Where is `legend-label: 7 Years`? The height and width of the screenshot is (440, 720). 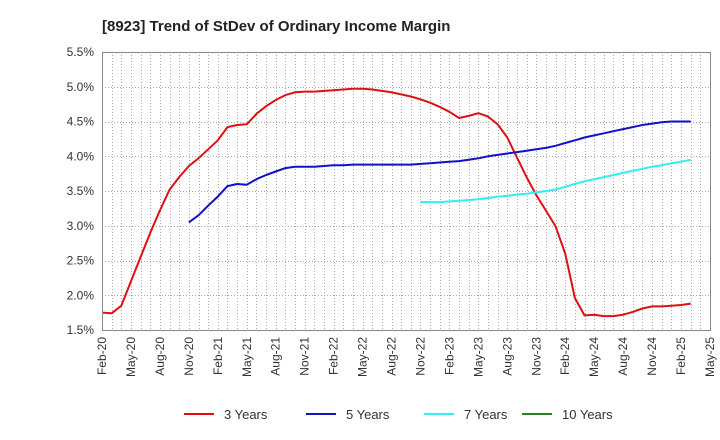
legend-label: 7 Years is located at coordinates (486, 414).